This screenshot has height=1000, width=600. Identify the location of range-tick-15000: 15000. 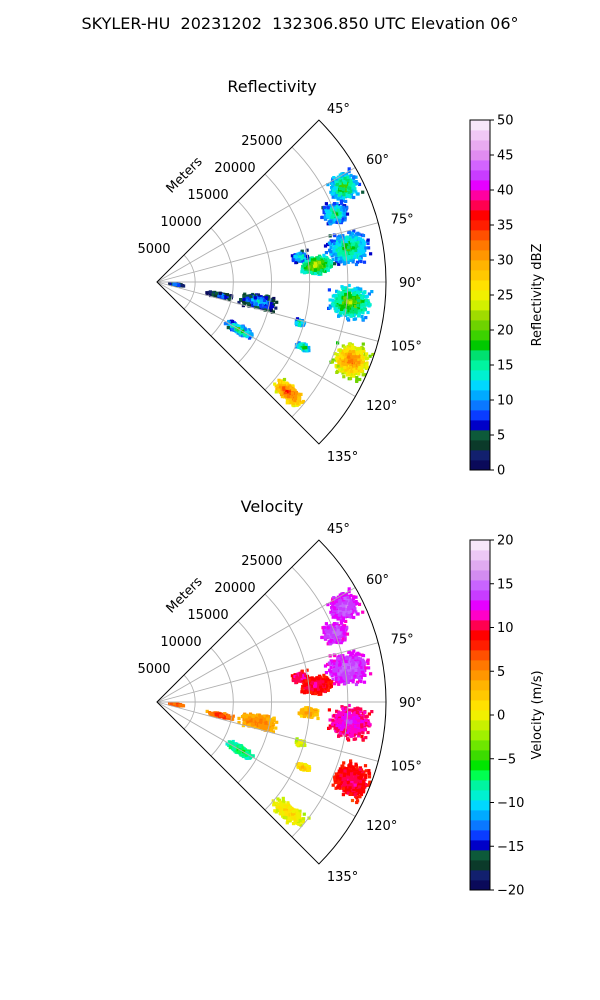
(207, 195).